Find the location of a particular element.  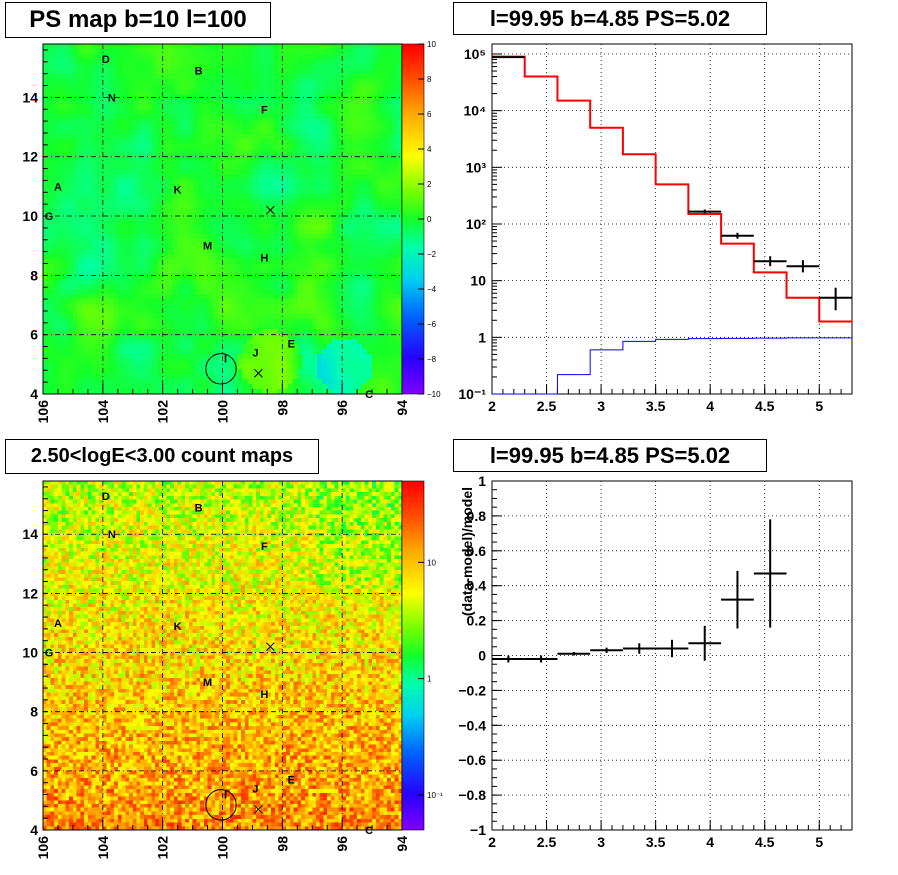

residual-y-tick-label: 0.2 is located at coordinates (477, 621).